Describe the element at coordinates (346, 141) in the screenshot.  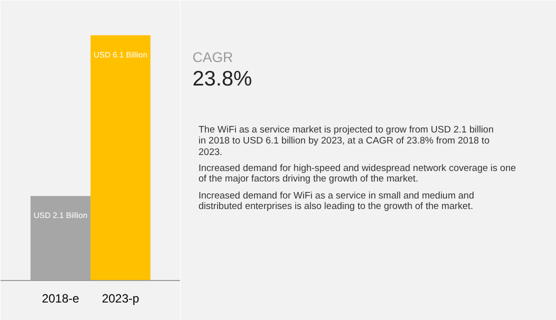
I see `text: The WiFi as a service market is projected to grow from USD 2.1 billion in 2018 to USD 6.1 billion by 2023, at a CAGR of 23.8% from 2018 to 2023.` at that location.